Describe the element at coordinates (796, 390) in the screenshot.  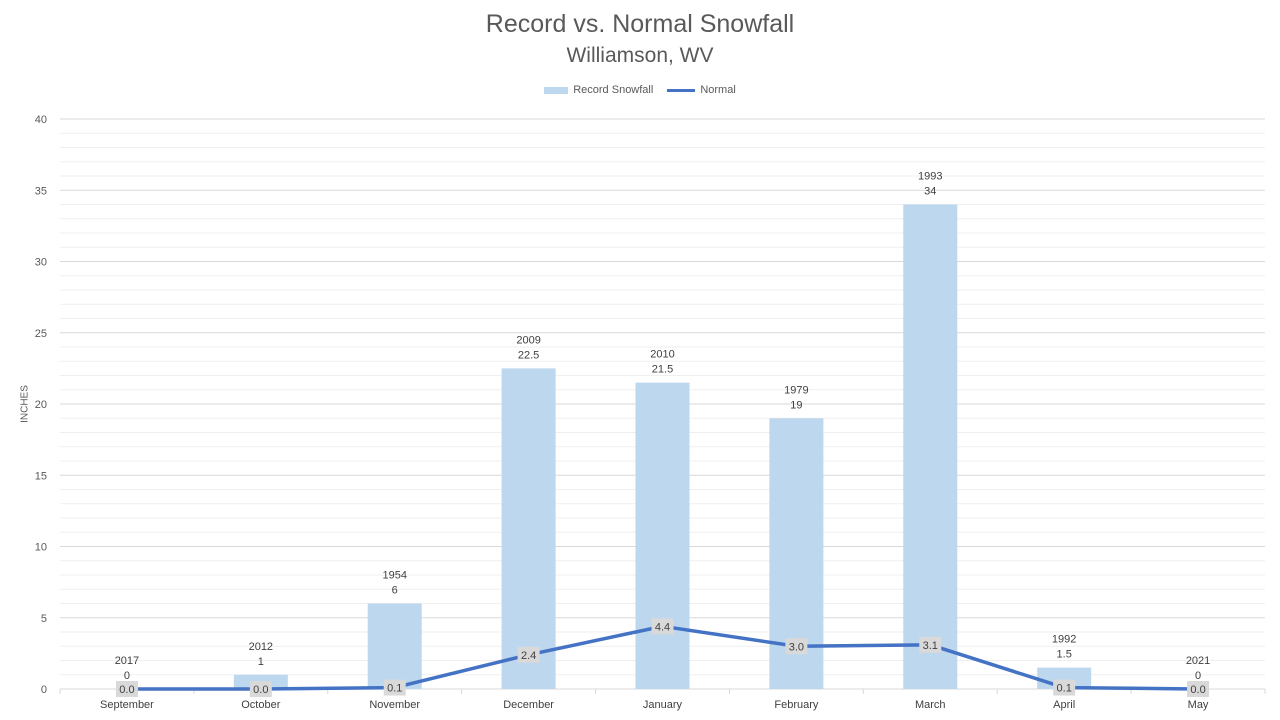
I see `record-year-label: 1979` at that location.